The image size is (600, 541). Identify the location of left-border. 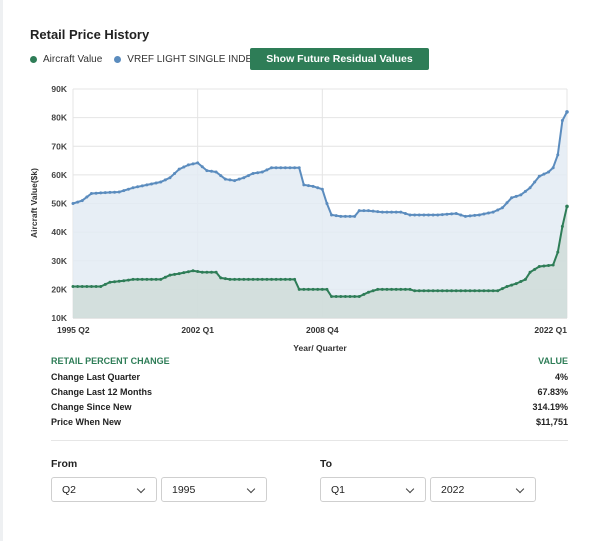
(1, 270).